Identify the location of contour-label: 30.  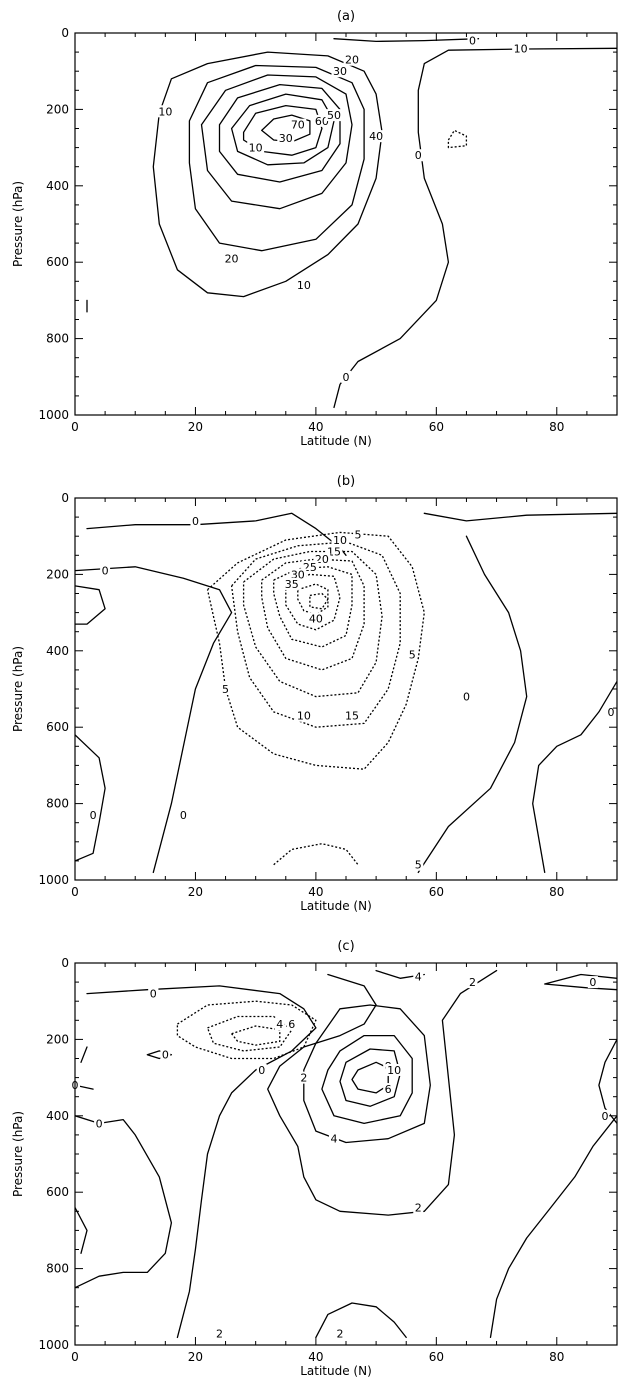
(286, 138).